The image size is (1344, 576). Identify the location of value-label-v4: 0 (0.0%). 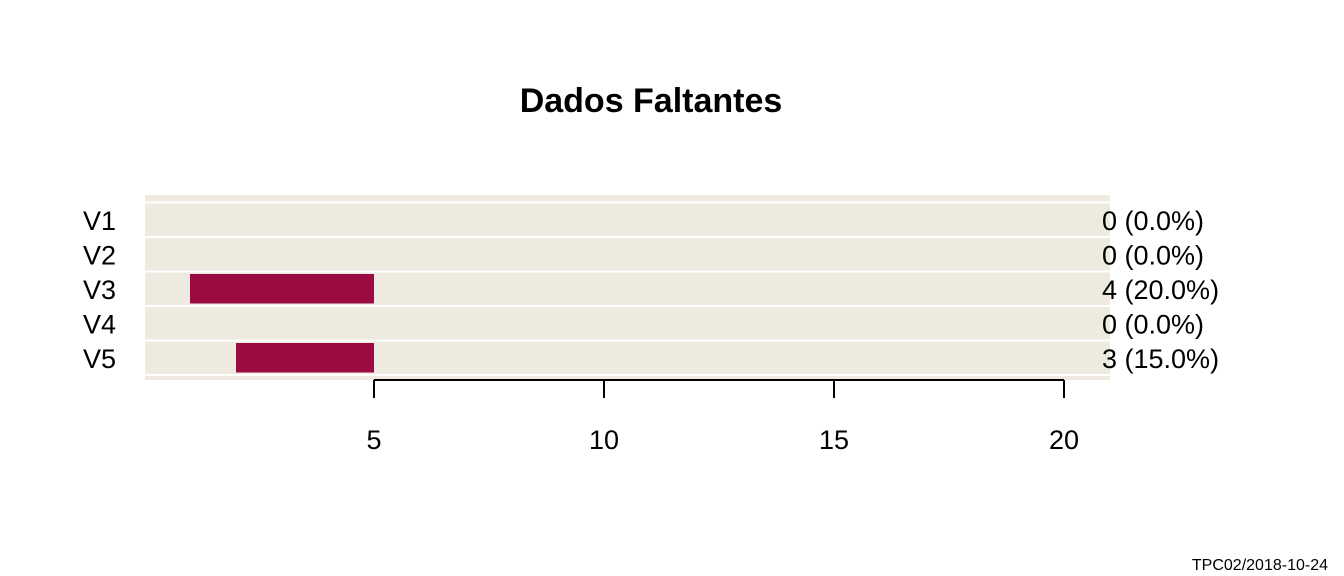
(1153, 324).